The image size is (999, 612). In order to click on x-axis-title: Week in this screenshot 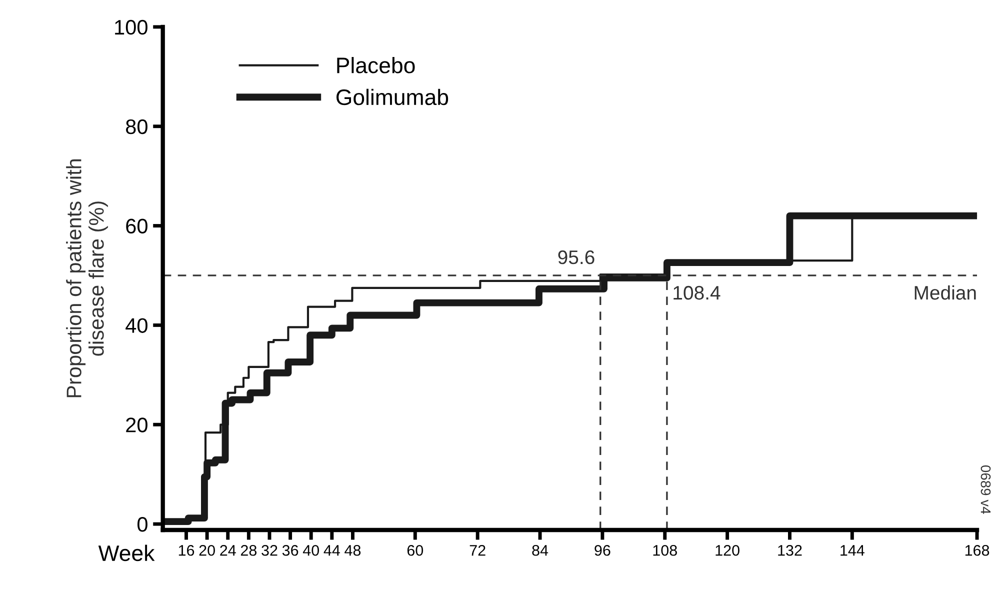, I will do `click(126, 553)`.